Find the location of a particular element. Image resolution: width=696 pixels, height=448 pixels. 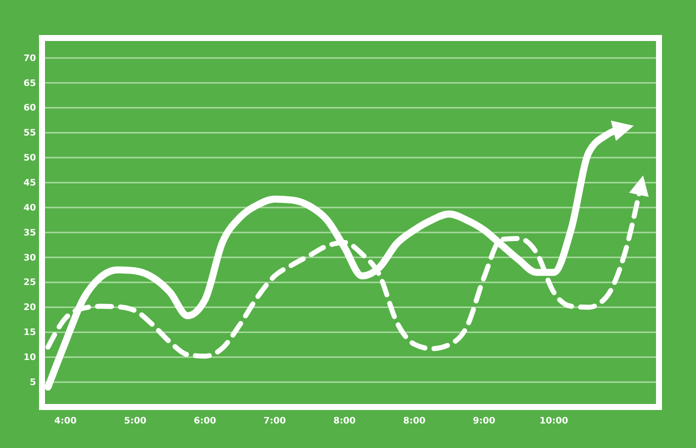

y-tick-label: 35 is located at coordinates (29, 233).